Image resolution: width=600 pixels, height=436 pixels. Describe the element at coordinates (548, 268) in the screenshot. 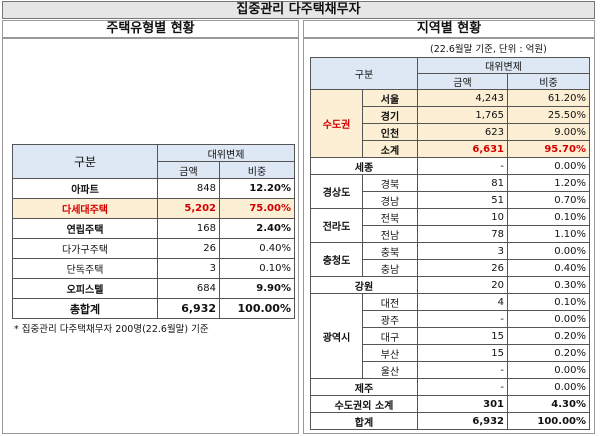

I see `row-ratio: 0.40%` at that location.